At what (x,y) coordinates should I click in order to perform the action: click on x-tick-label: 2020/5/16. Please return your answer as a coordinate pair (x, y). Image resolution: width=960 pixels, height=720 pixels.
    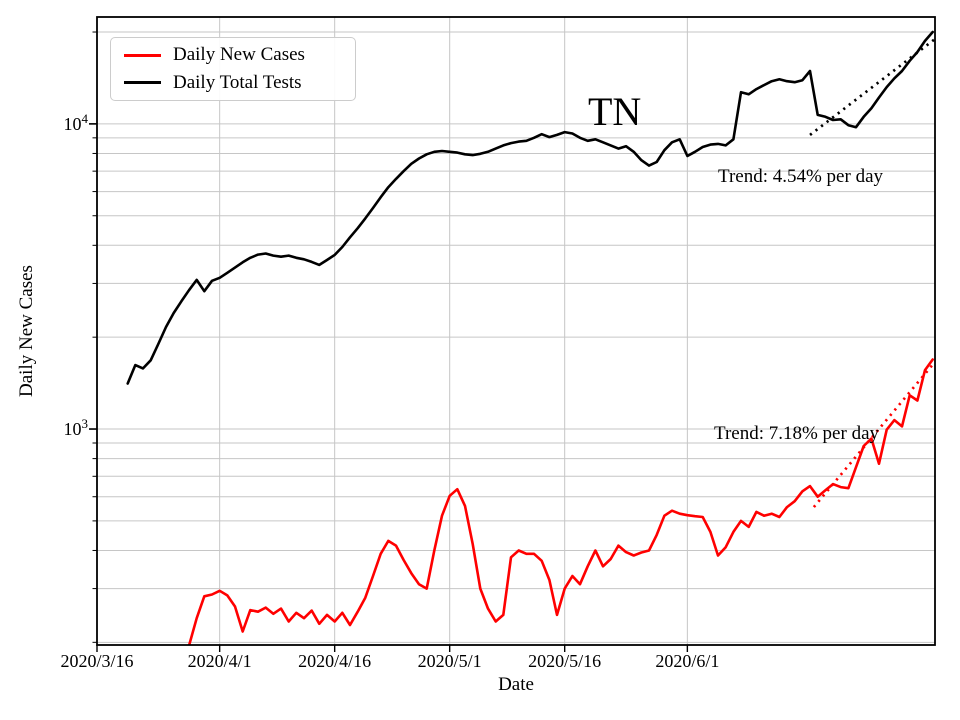
    Looking at the image, I should click on (565, 661).